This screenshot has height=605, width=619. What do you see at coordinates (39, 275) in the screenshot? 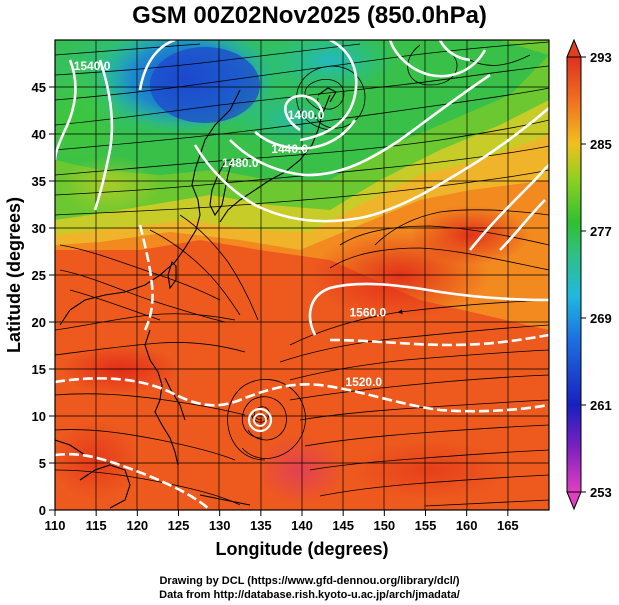
I see `y-tick-label: 25` at bounding box center [39, 275].